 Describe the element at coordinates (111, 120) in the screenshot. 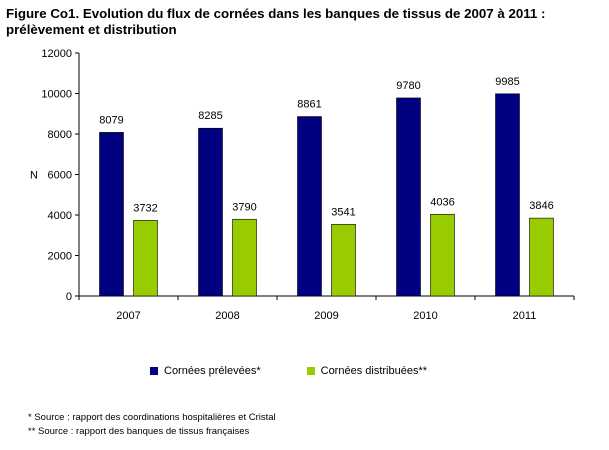

I see `data-label: 8079` at that location.